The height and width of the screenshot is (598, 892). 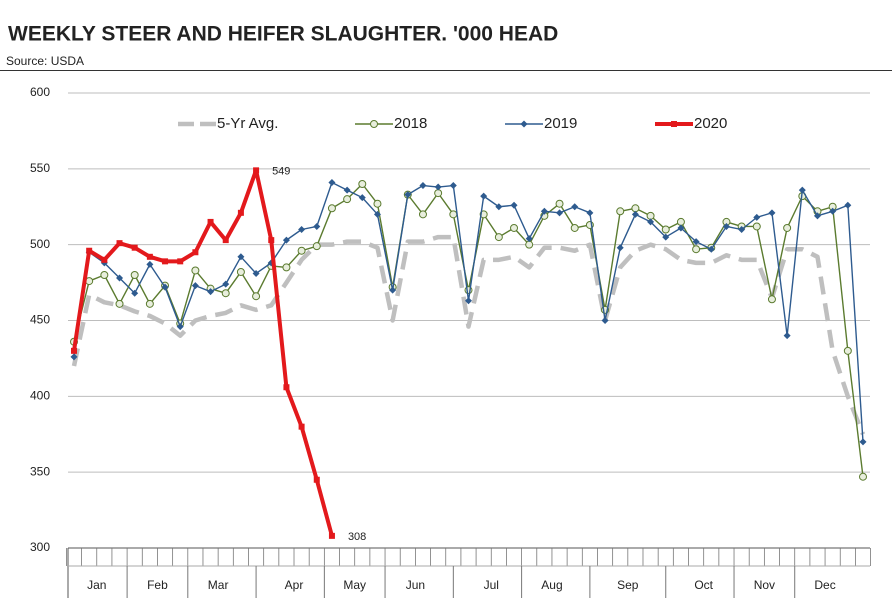 What do you see at coordinates (703, 585) in the screenshot?
I see `x-tick-label: Oct` at bounding box center [703, 585].